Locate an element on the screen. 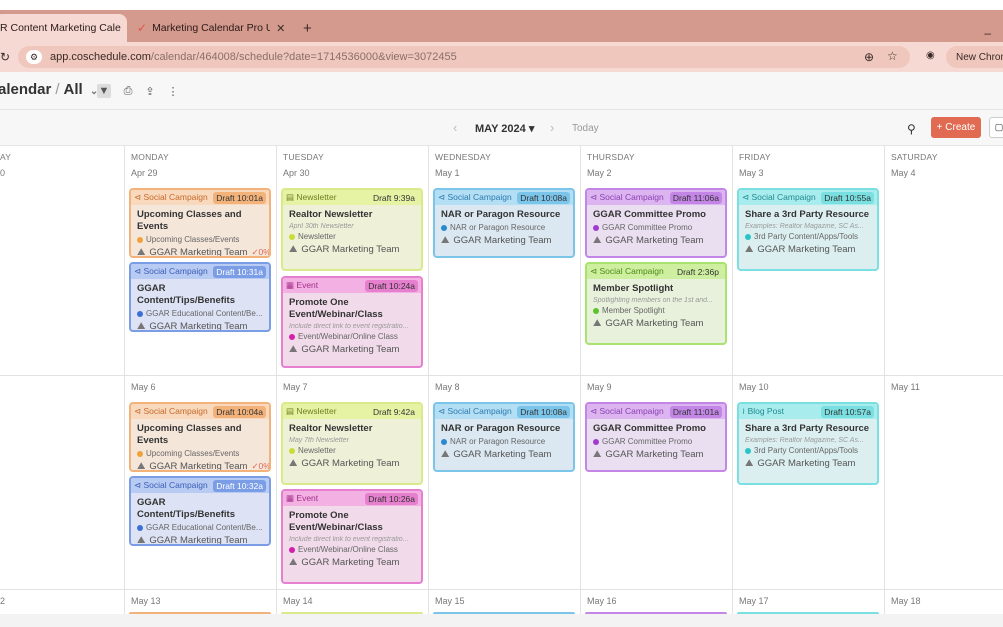 This screenshot has width=1003, height=627. day-header-wednesday: WEDNESDAY is located at coordinates (463, 157).